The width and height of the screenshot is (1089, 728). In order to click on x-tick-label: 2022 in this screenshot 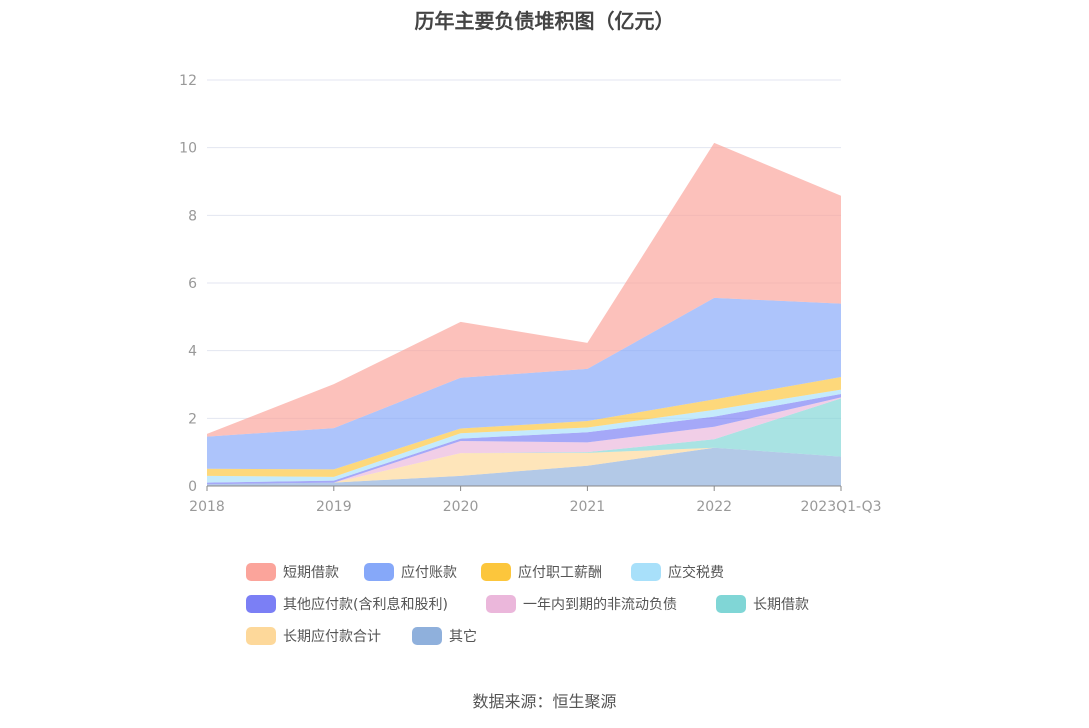, I will do `click(714, 507)`.